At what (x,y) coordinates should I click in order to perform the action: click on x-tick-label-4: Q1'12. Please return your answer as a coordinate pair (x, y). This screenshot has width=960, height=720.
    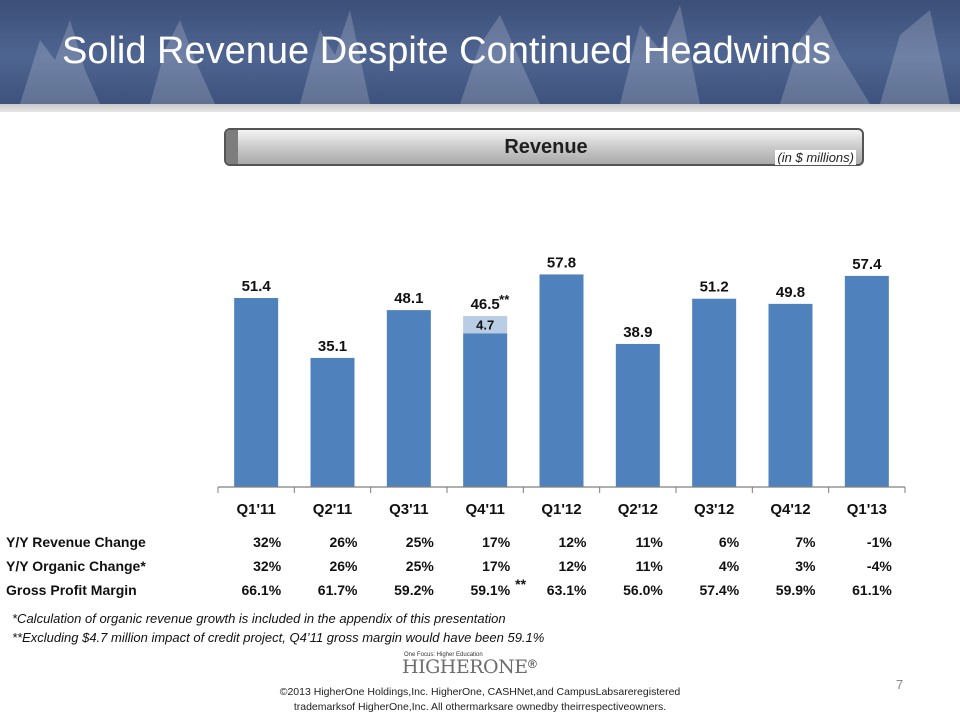
    Looking at the image, I should click on (561, 509).